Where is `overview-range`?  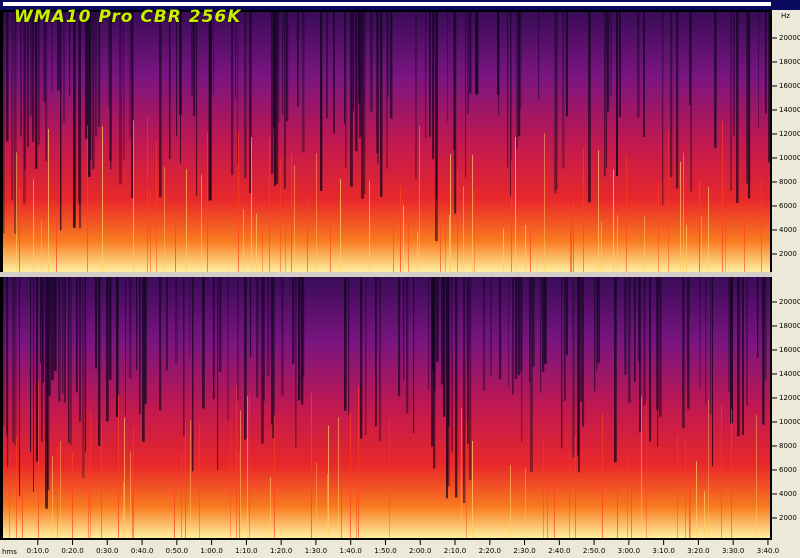
overview-range is located at coordinates (387, 4).